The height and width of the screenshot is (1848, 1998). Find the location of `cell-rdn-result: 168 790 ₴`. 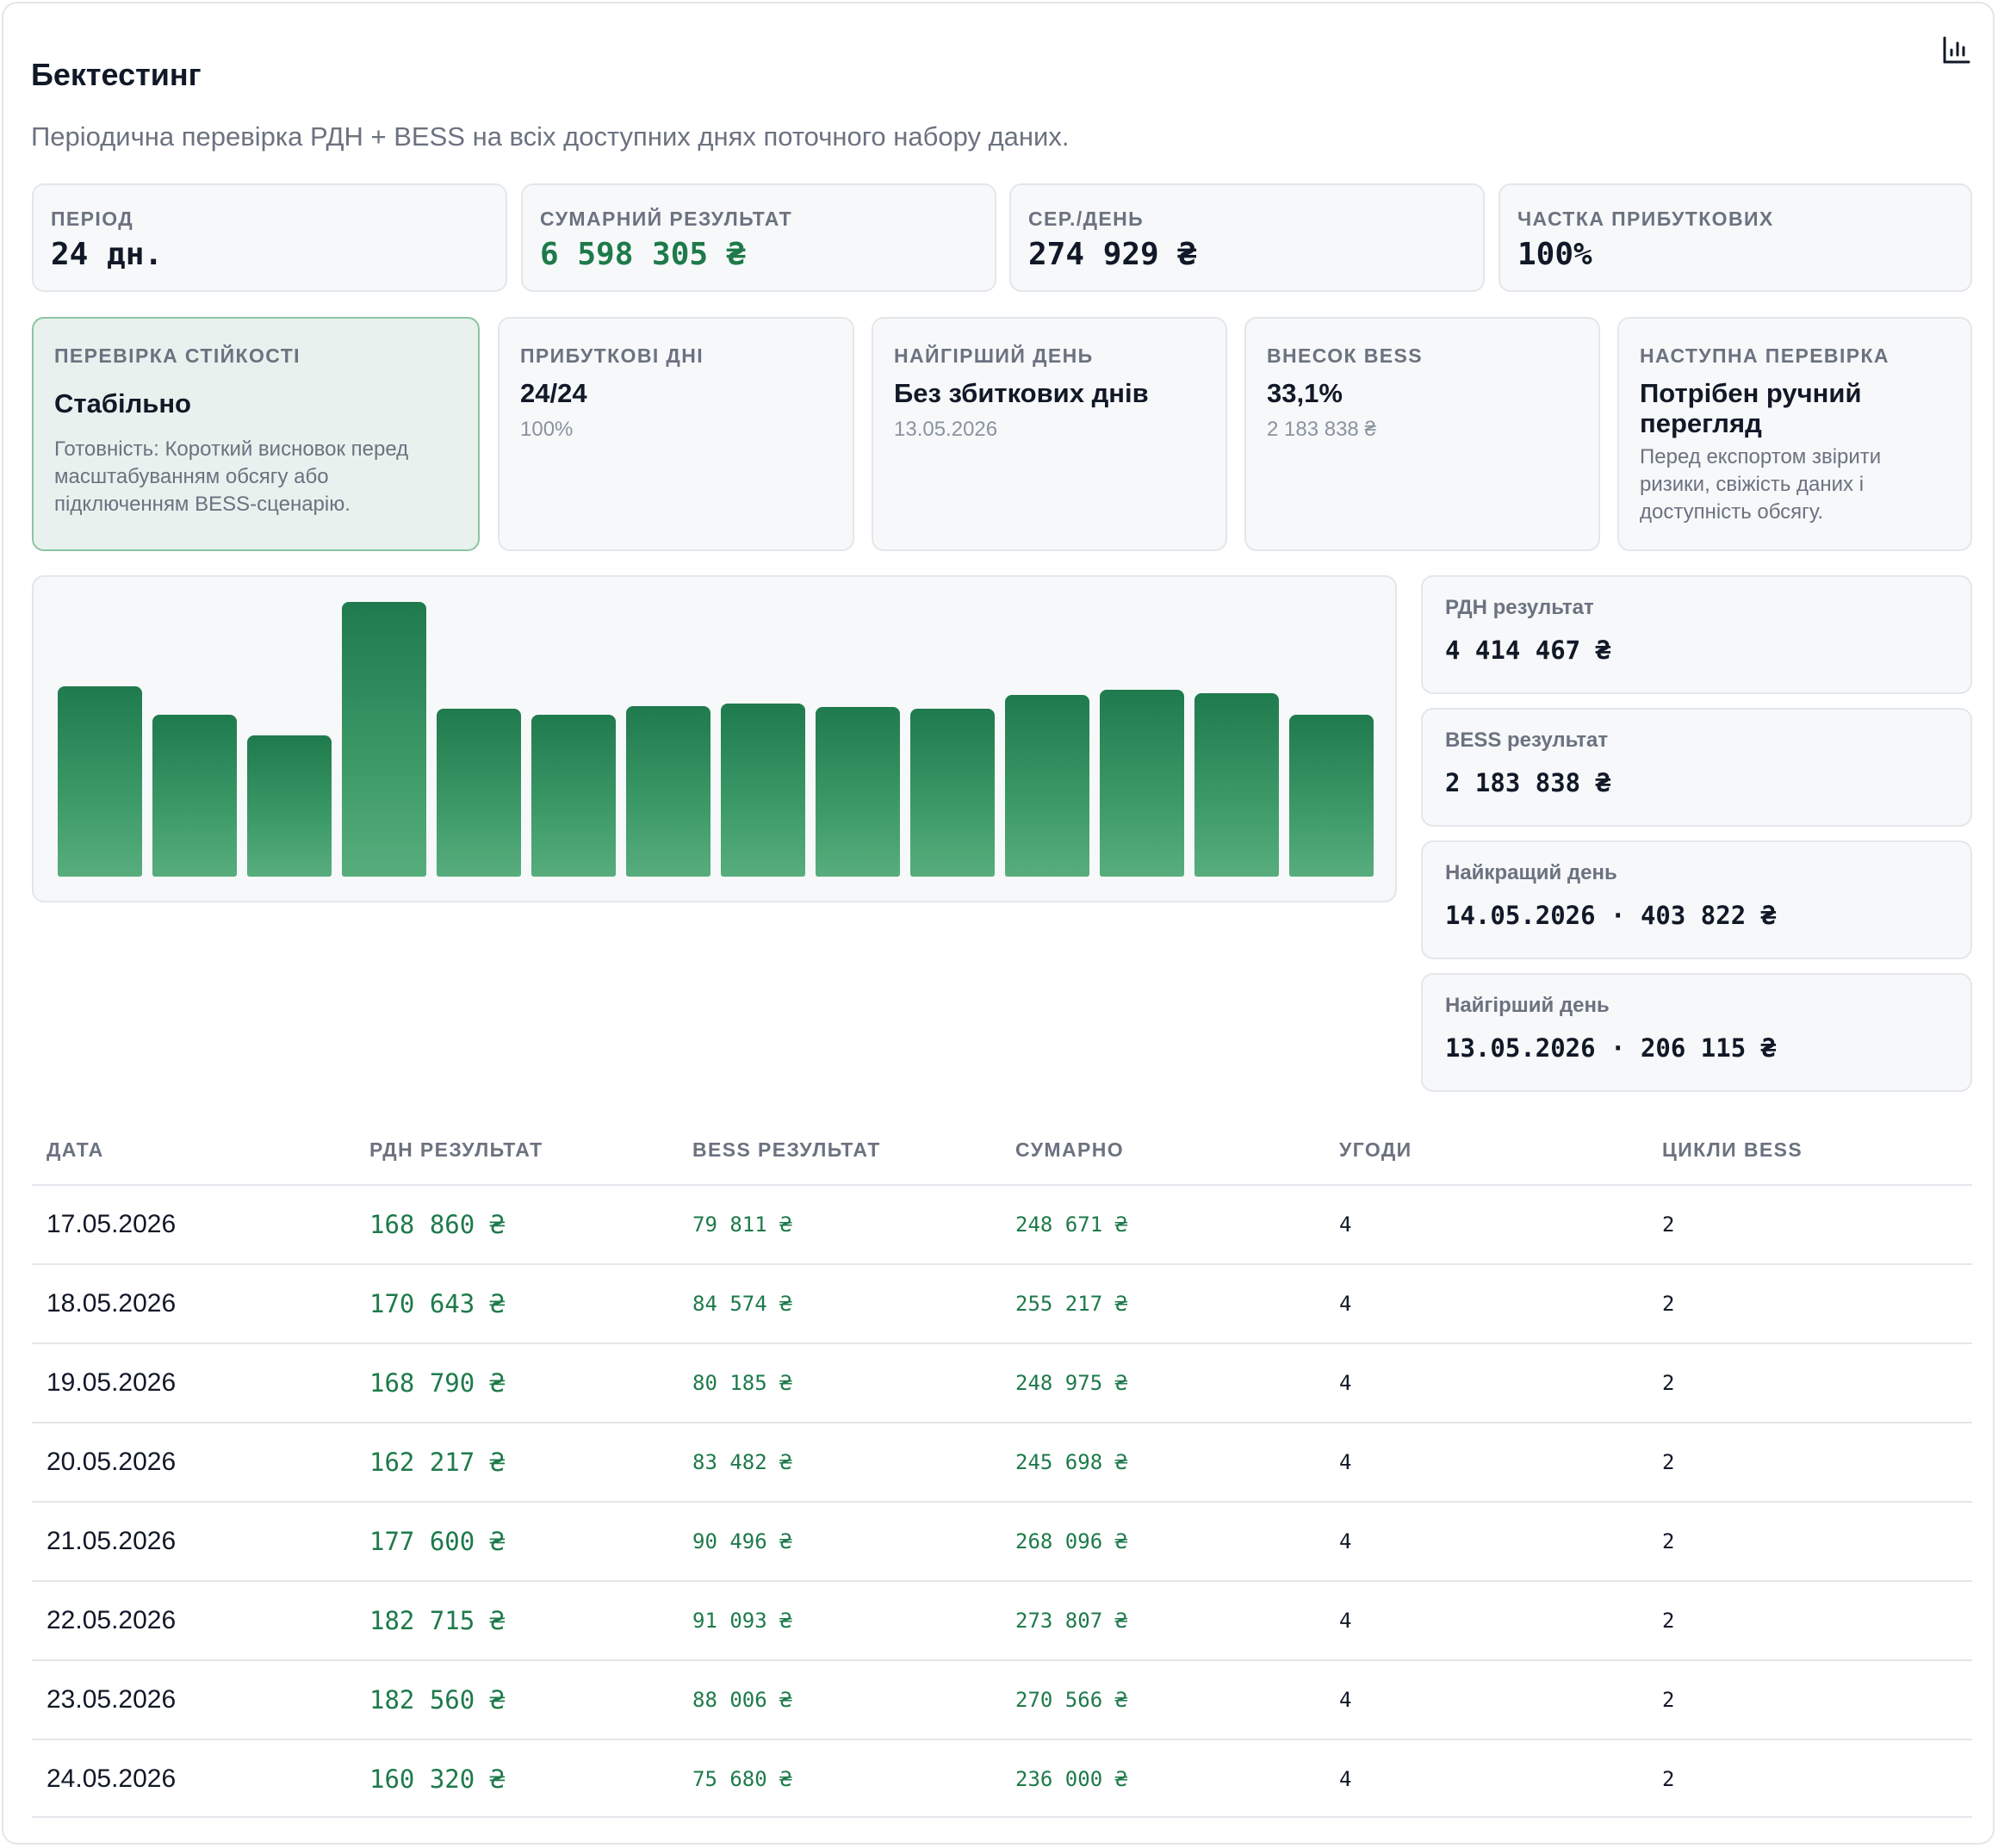

cell-rdn-result: 168 790 ₴ is located at coordinates (437, 1383).